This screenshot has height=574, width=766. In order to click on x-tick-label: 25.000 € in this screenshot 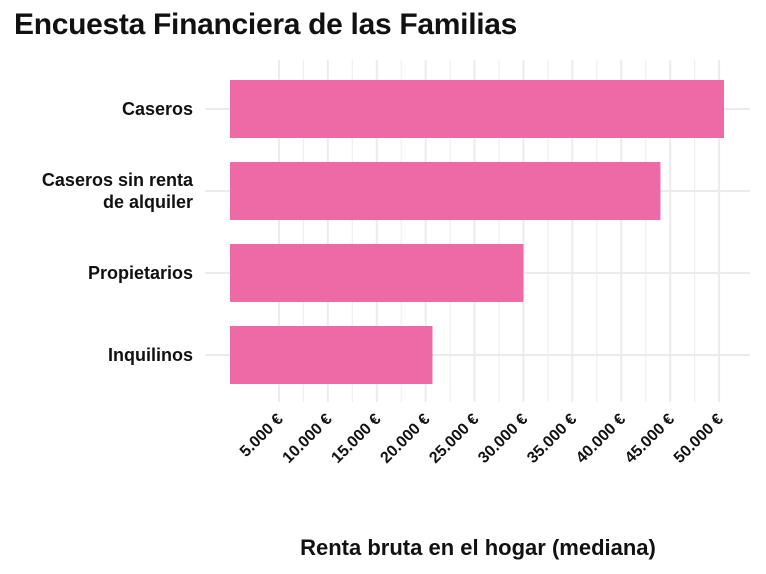, I will do `click(454, 439)`.